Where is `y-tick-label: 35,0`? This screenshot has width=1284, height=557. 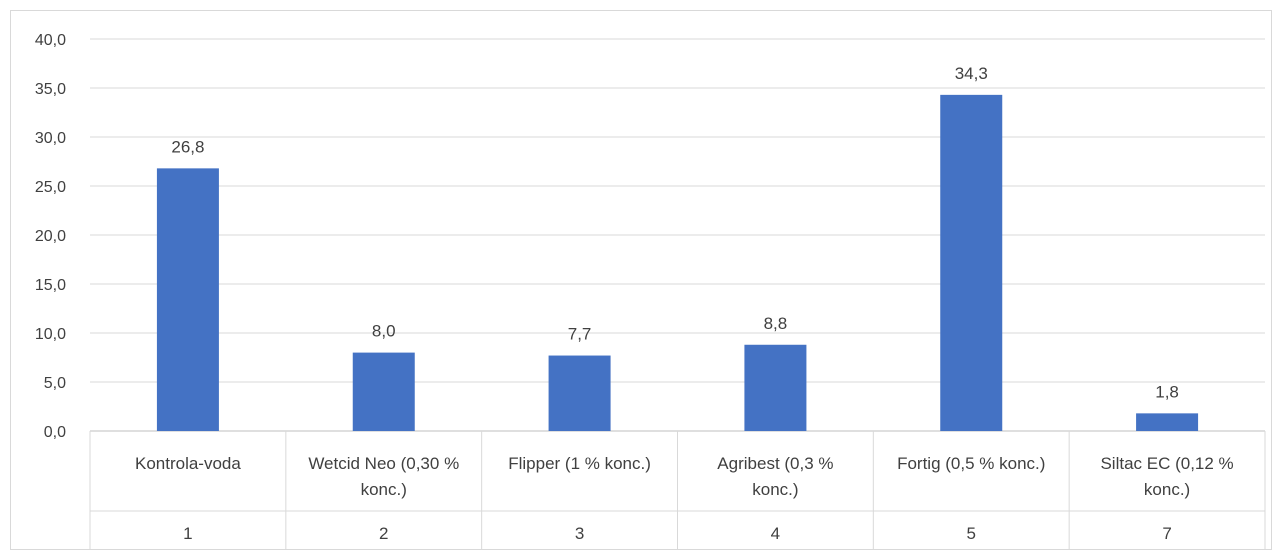 y-tick-label: 35,0 is located at coordinates (50, 89).